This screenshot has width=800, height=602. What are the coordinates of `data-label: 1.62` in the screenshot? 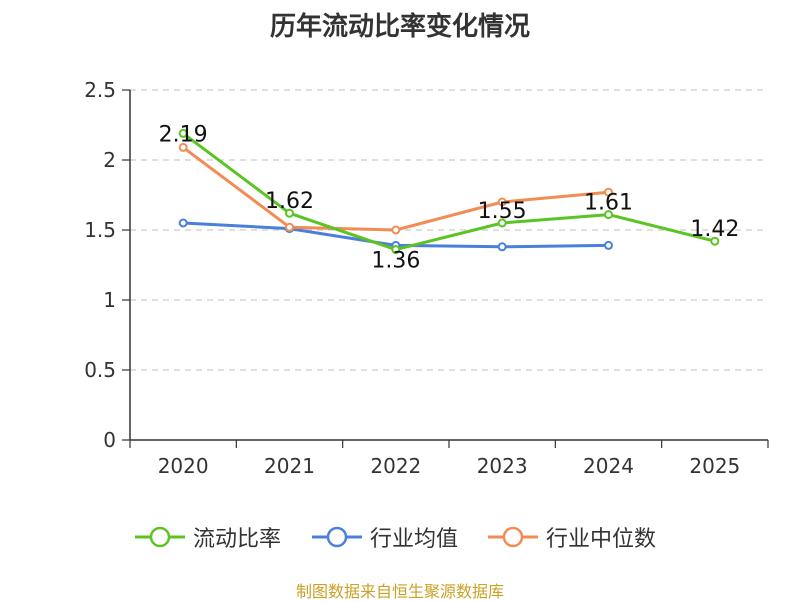 It's located at (289, 201).